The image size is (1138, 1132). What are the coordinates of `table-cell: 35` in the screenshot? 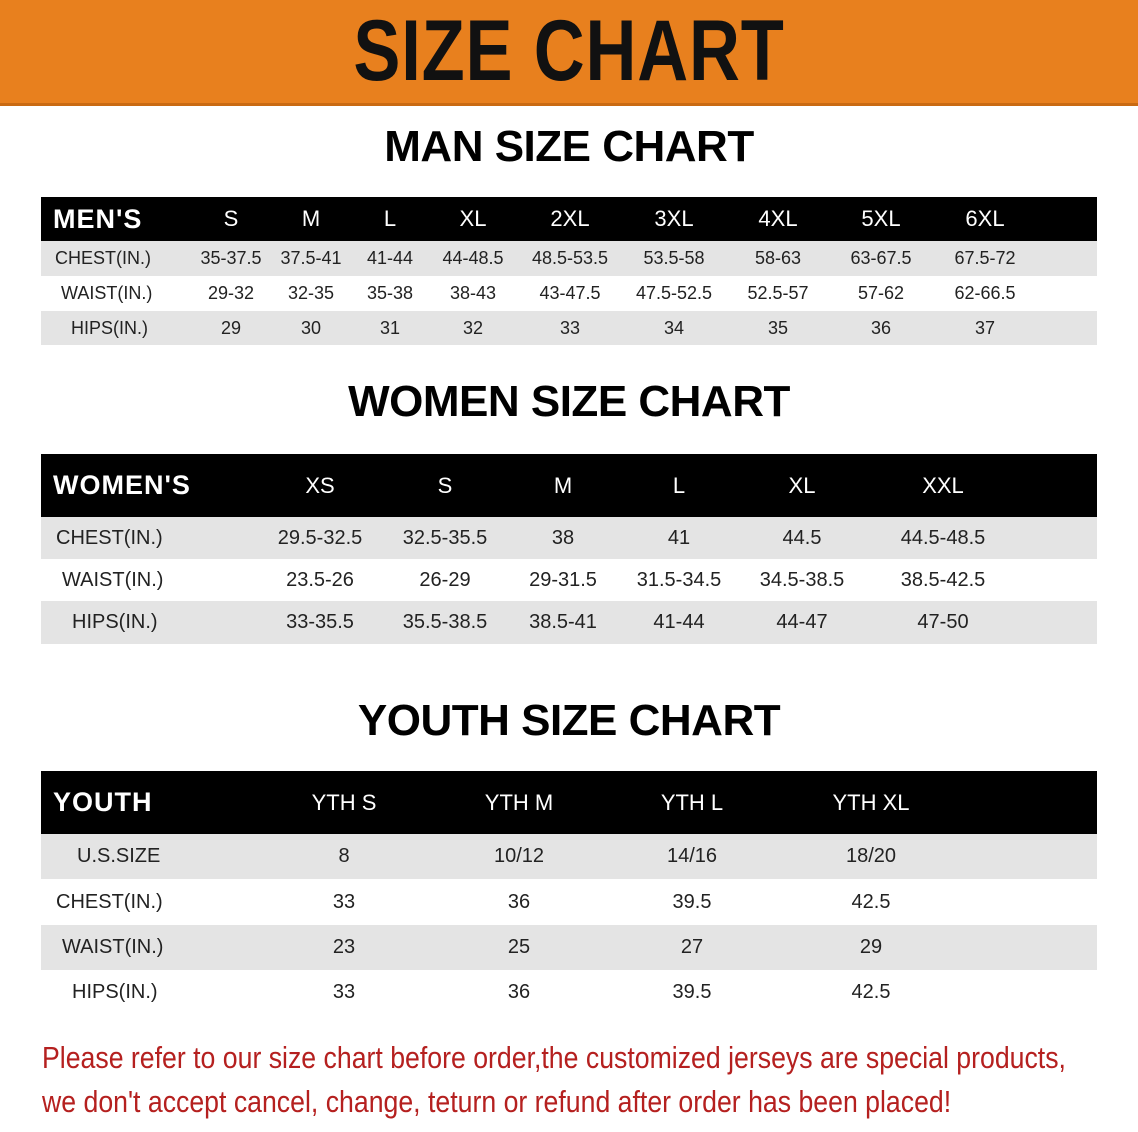 It's located at (778, 327).